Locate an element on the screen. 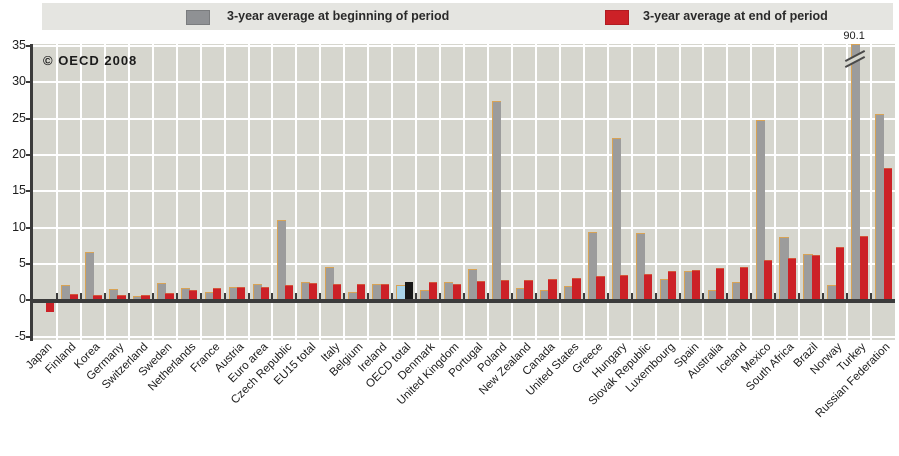 The height and width of the screenshot is (456, 899). bar-mexico-end is located at coordinates (768, 280).